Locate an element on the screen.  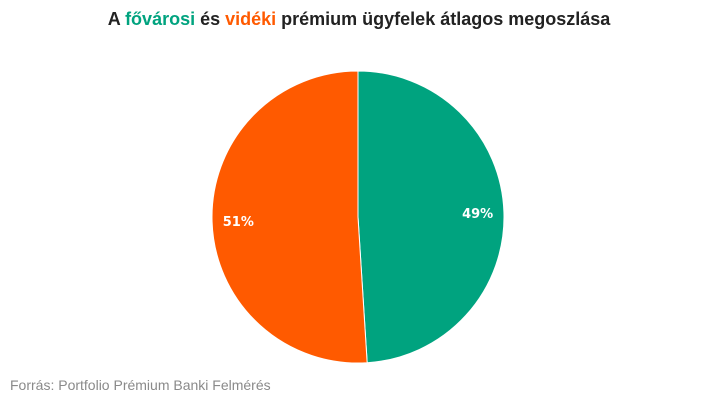
title-highlight-videki: vidéki is located at coordinates (251, 19).